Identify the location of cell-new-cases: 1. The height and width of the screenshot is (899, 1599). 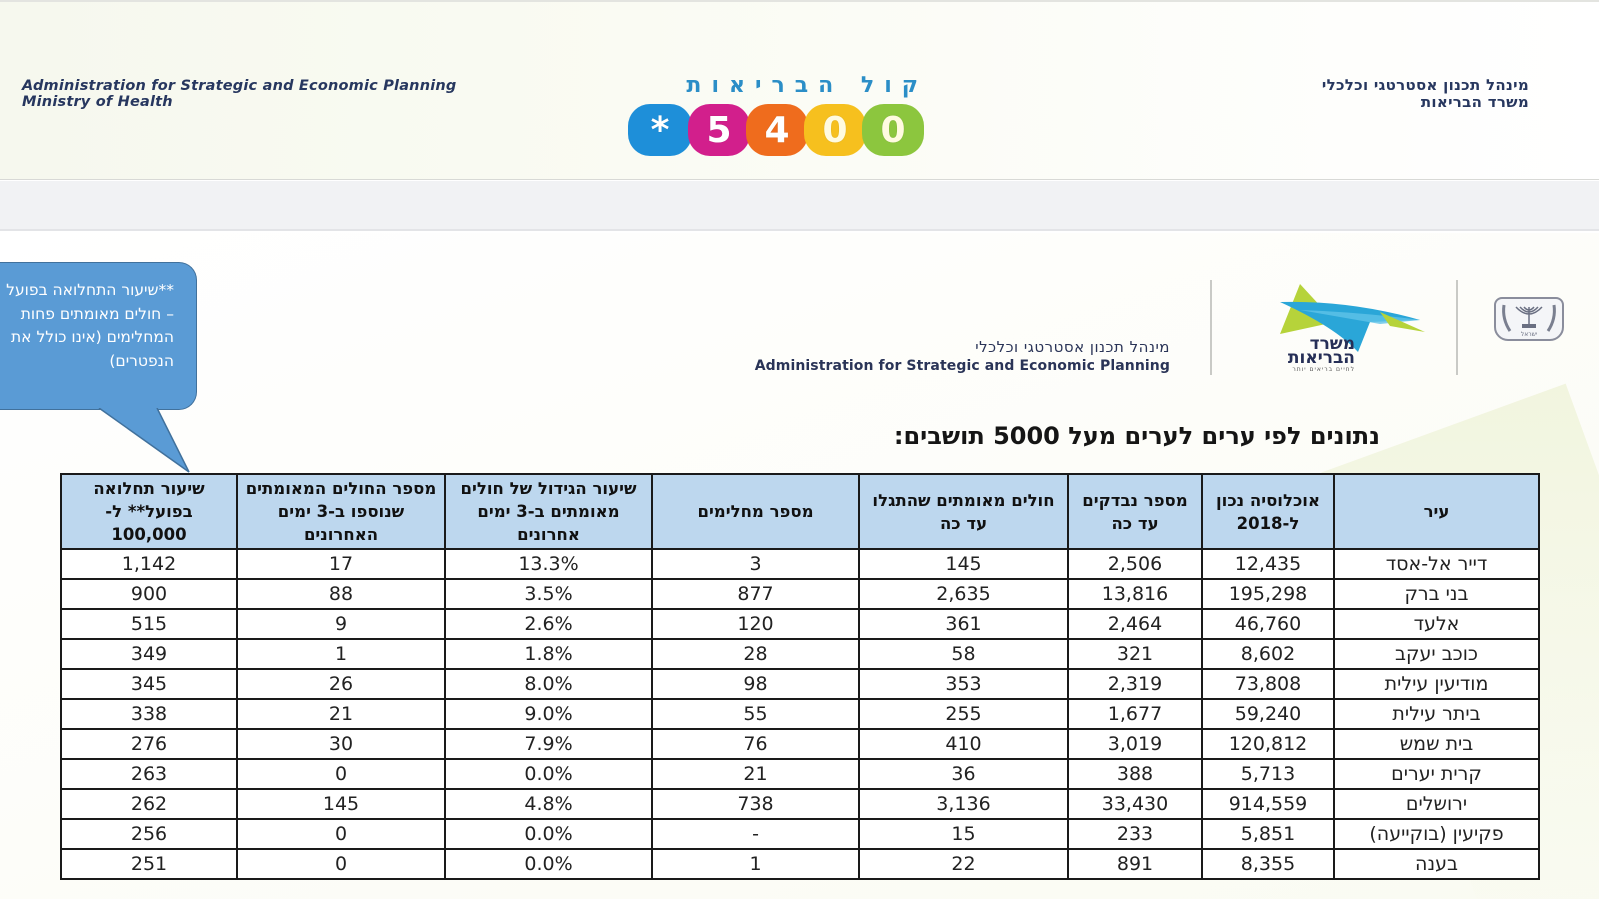
(341, 654).